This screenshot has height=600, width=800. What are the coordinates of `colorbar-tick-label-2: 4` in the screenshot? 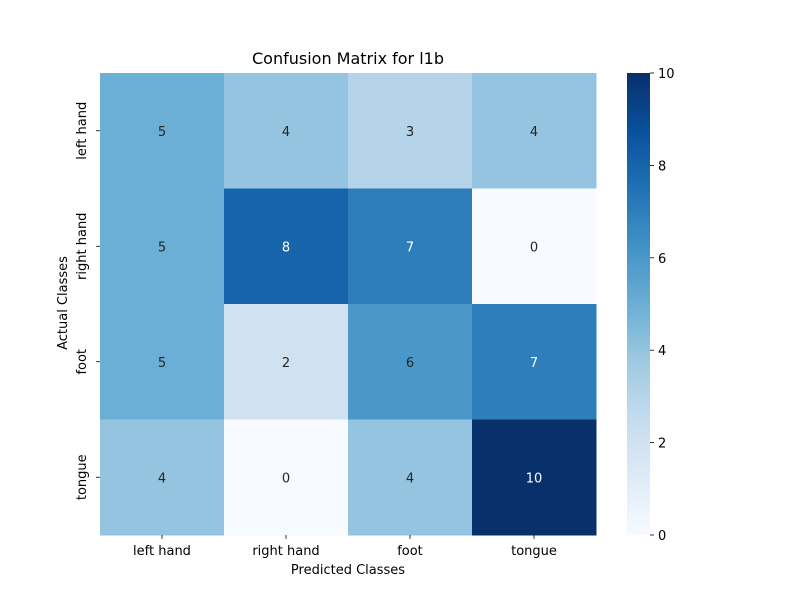 It's located at (662, 351).